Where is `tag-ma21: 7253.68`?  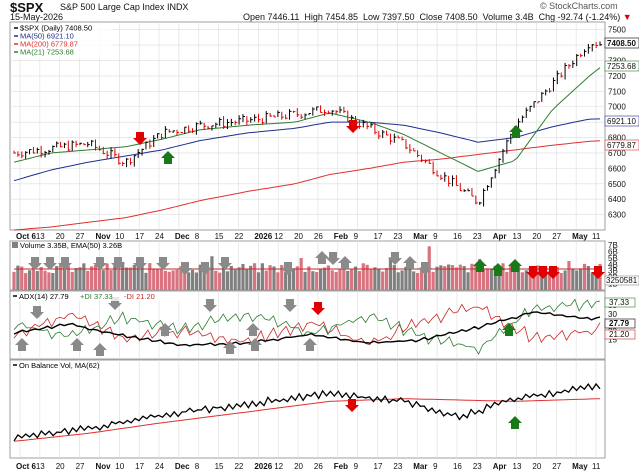
tag-ma21: 7253.68 is located at coordinates (621, 66).